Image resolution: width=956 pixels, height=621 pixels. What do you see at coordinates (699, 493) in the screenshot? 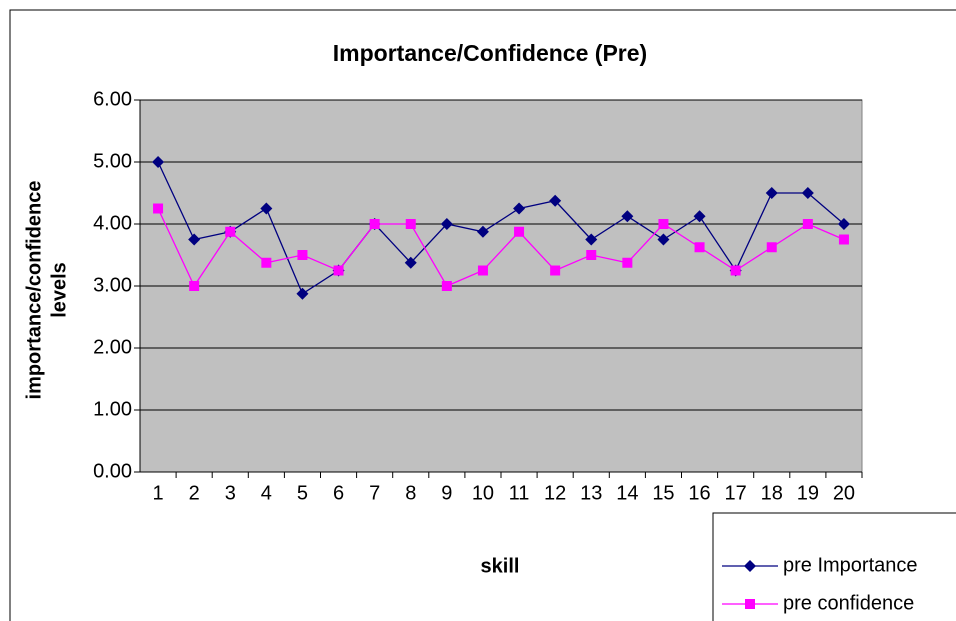
I see `x-tick-label: 16` at bounding box center [699, 493].